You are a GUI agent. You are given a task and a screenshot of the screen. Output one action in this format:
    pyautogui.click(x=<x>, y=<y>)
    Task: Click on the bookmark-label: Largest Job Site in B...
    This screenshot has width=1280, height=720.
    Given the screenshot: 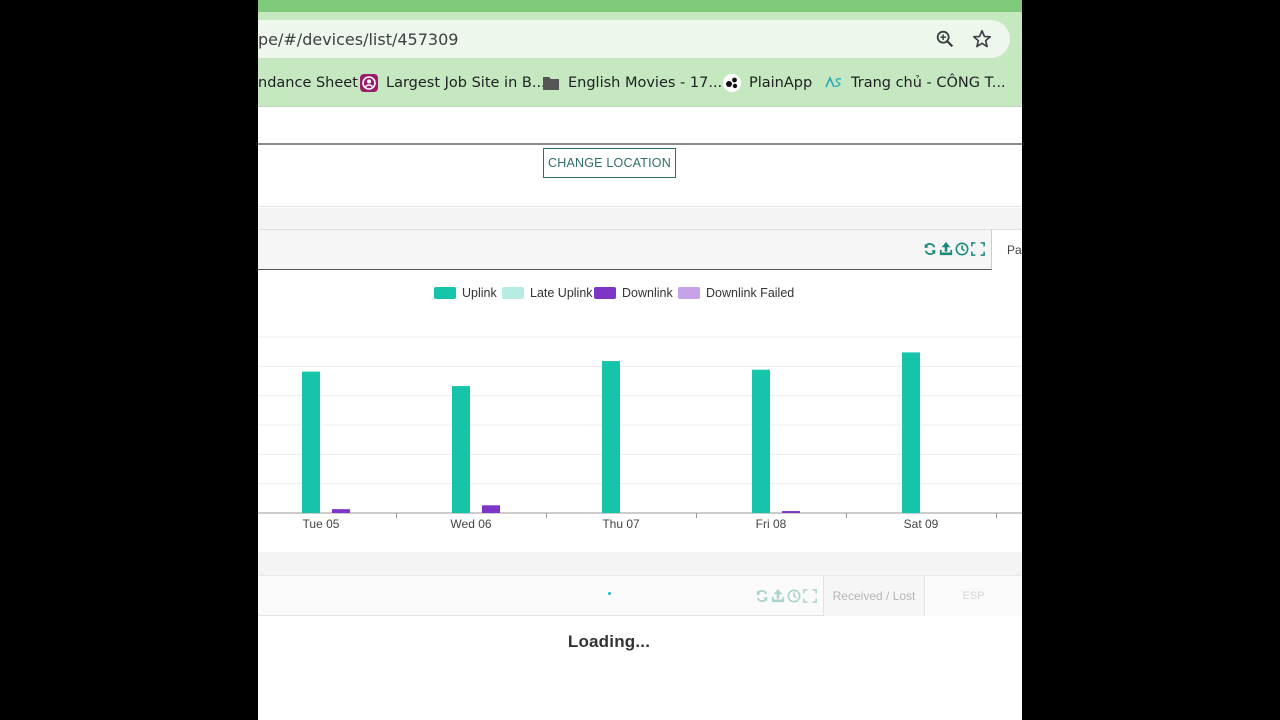 What is the action you would take?
    pyautogui.click(x=466, y=83)
    